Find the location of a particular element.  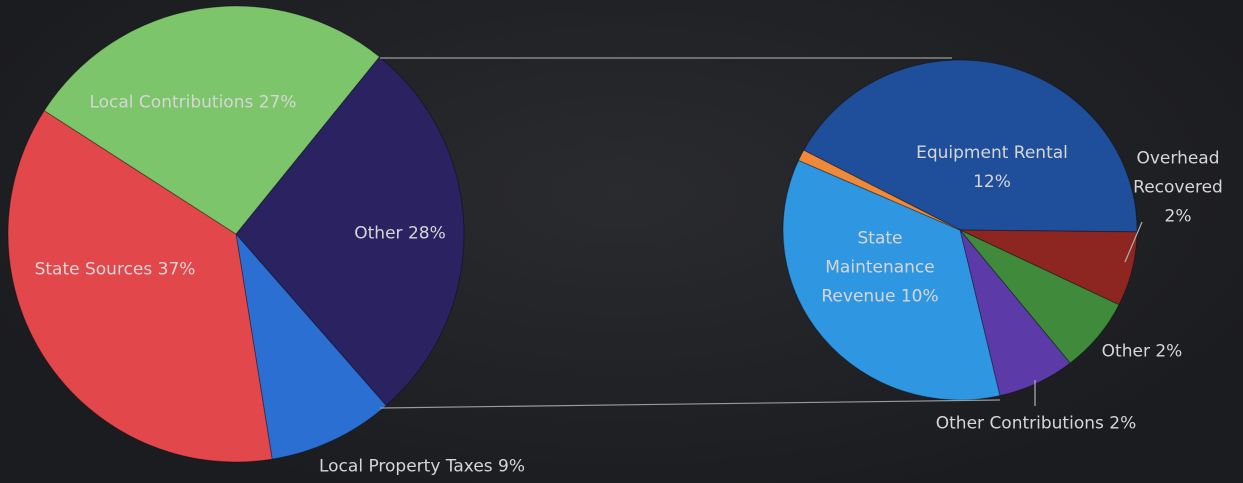

data-label: Other 28% is located at coordinates (400, 233).